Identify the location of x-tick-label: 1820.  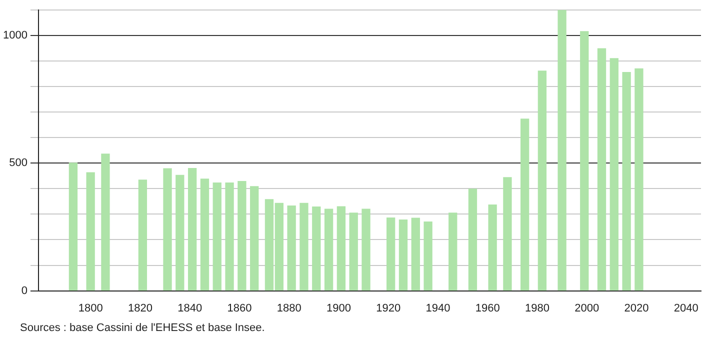
(140, 308).